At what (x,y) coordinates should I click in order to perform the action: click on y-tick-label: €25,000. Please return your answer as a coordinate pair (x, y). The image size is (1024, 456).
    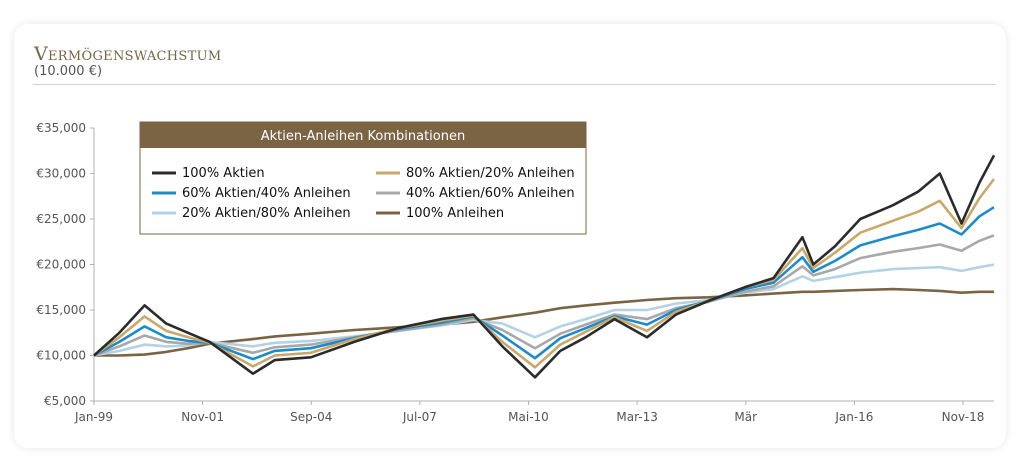
    Looking at the image, I should click on (61, 219).